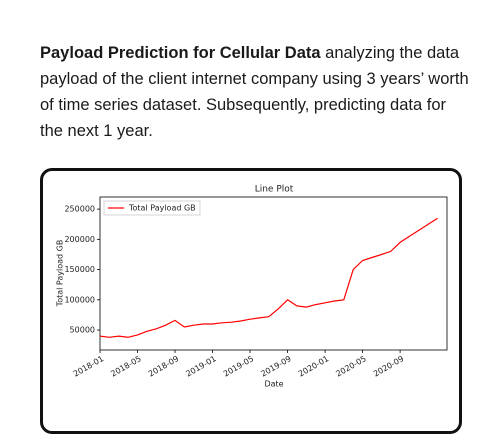 Image resolution: width=502 pixels, height=434 pixels. I want to click on y-tick-label: 250000, so click(79, 209).